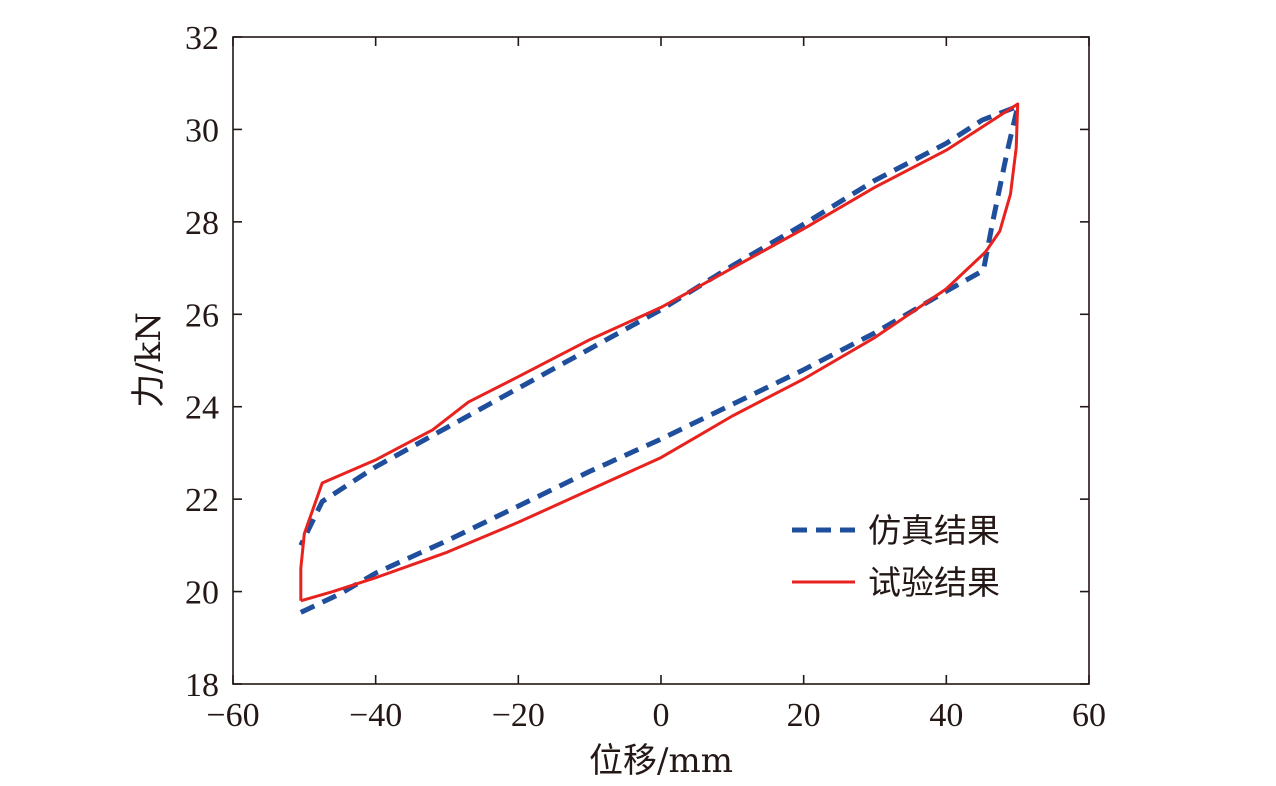  Describe the element at coordinates (946, 715) in the screenshot. I see `x-tick-label: 40` at that location.